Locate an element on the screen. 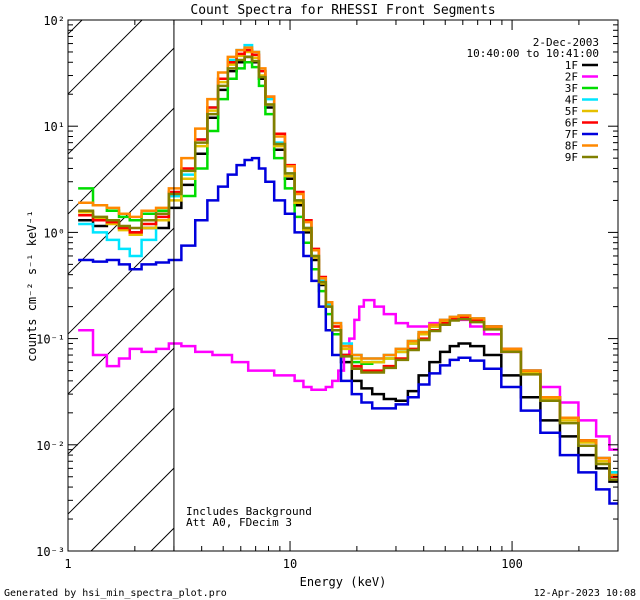  y-axis-label: counts cm⁻² s⁻¹ keV⁻¹ is located at coordinates (32, 286).